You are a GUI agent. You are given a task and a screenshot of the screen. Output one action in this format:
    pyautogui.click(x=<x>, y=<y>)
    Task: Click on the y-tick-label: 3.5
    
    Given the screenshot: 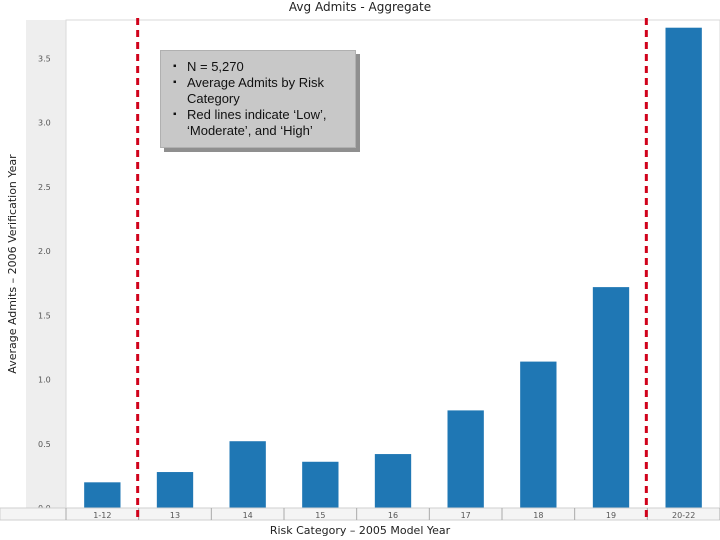 What is the action you would take?
    pyautogui.click(x=44, y=59)
    